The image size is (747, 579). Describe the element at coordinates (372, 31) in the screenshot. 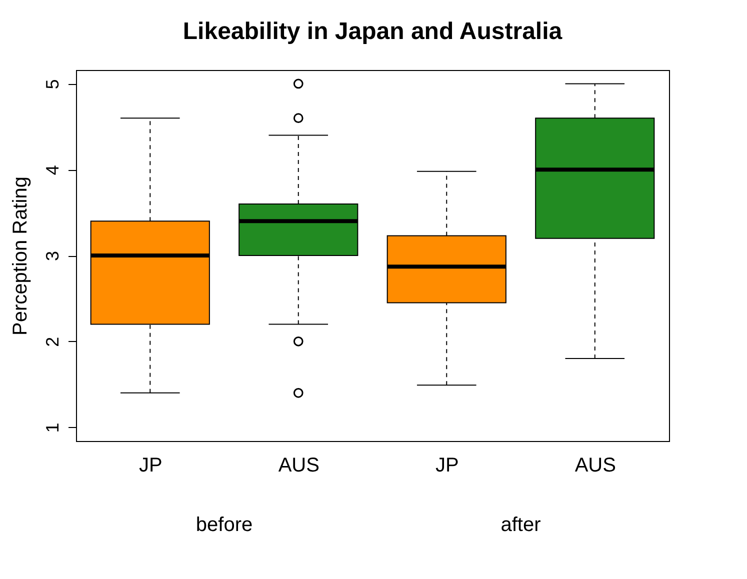

I see `chart-title: Likeability in Japan and Australia` at that location.